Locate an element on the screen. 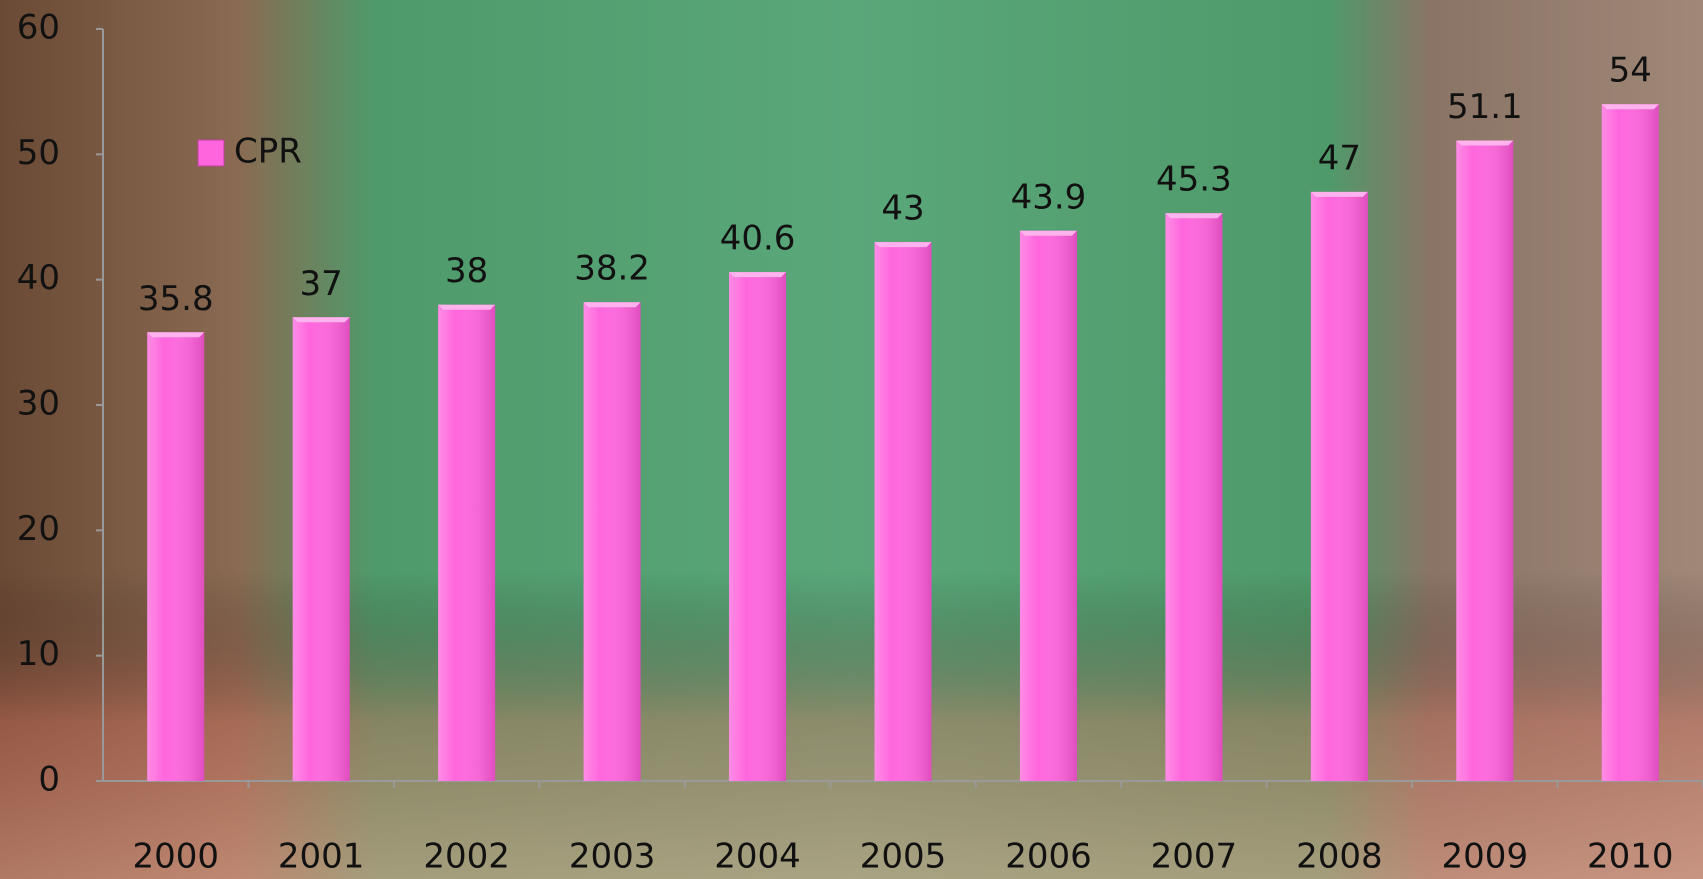 This screenshot has height=879, width=1703. data-label: 47 is located at coordinates (1339, 158).